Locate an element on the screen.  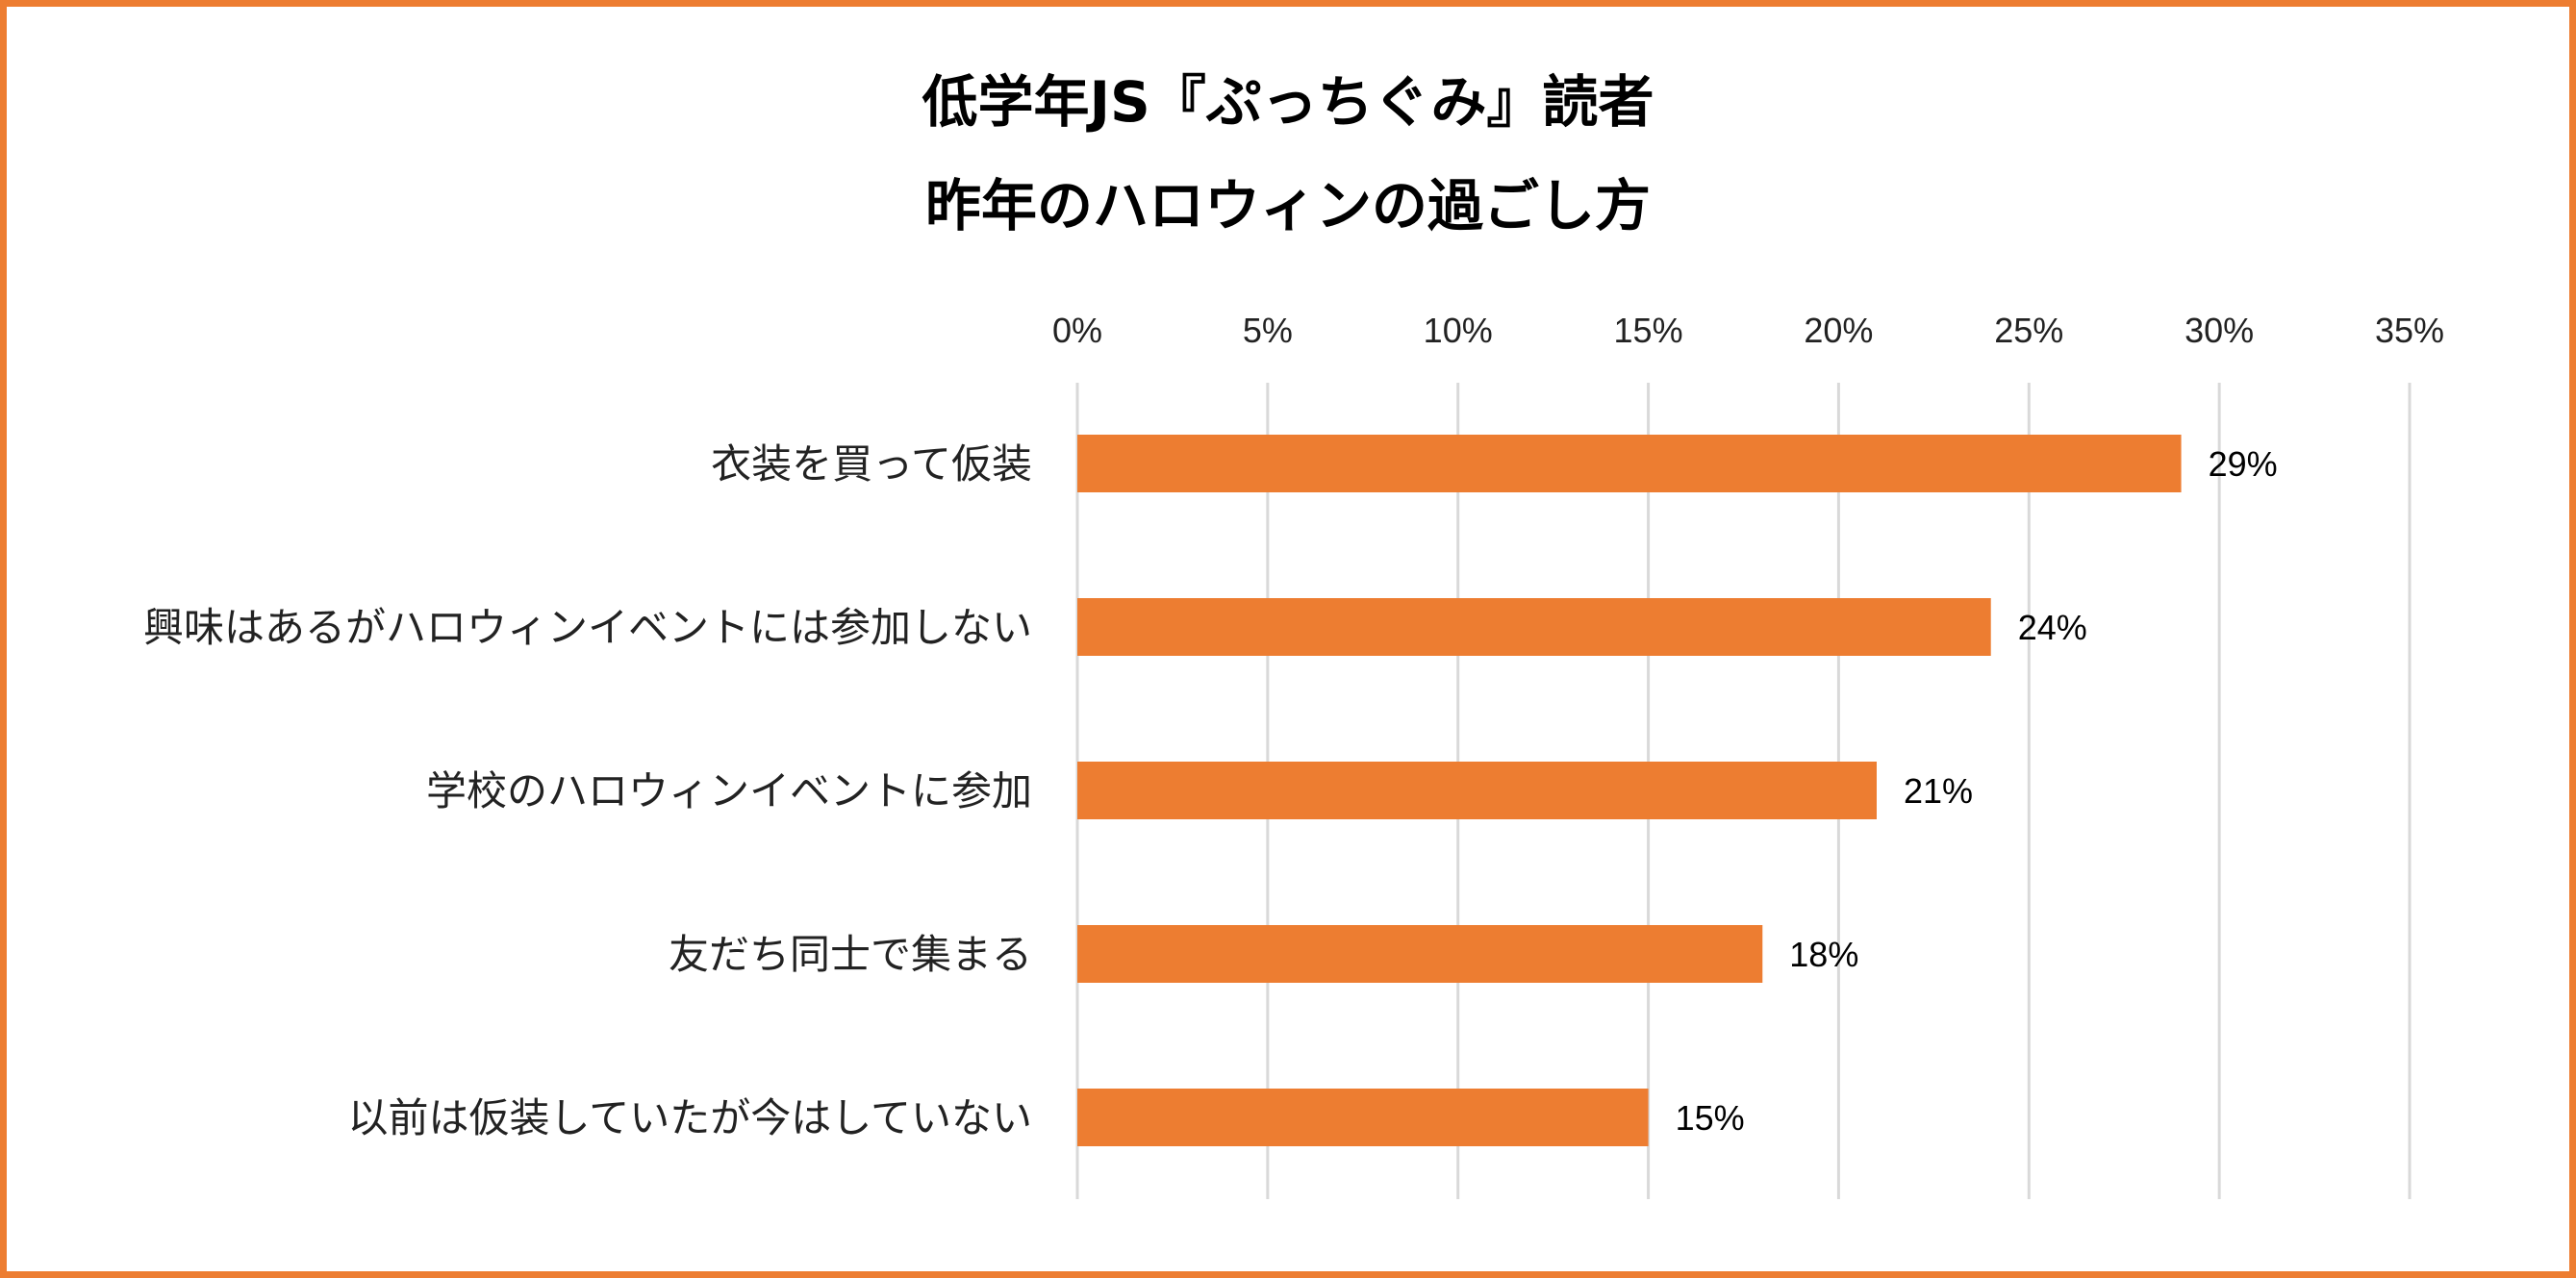
x-tick-label: 5% is located at coordinates (1268, 331).